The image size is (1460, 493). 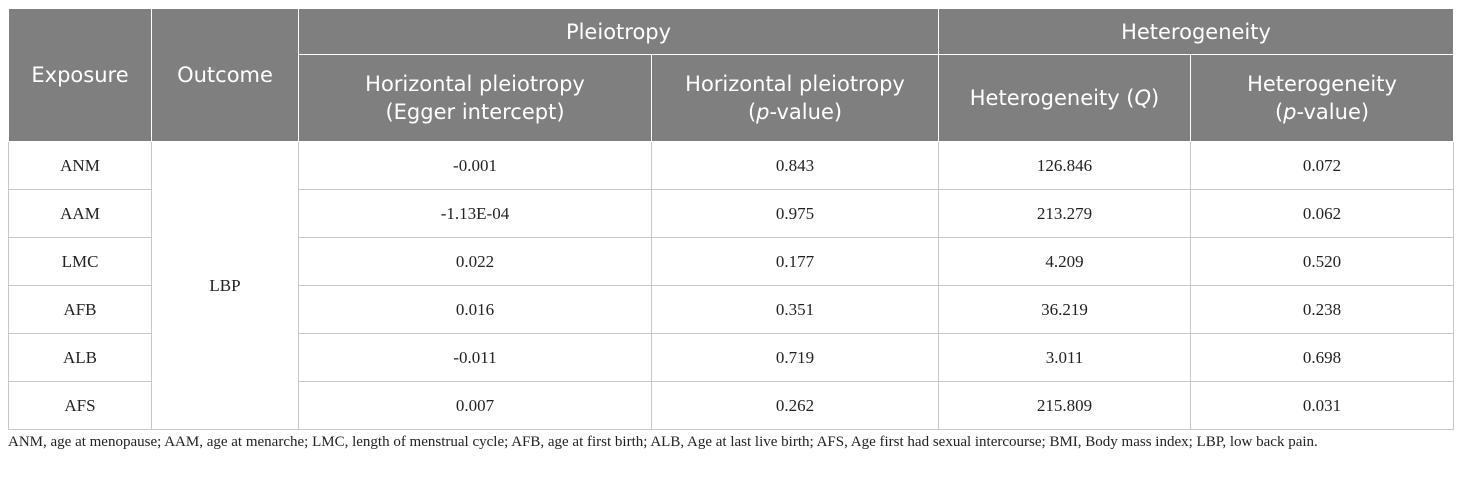 I want to click on cell-heterogeneity-p: 0.698, so click(x=1322, y=357).